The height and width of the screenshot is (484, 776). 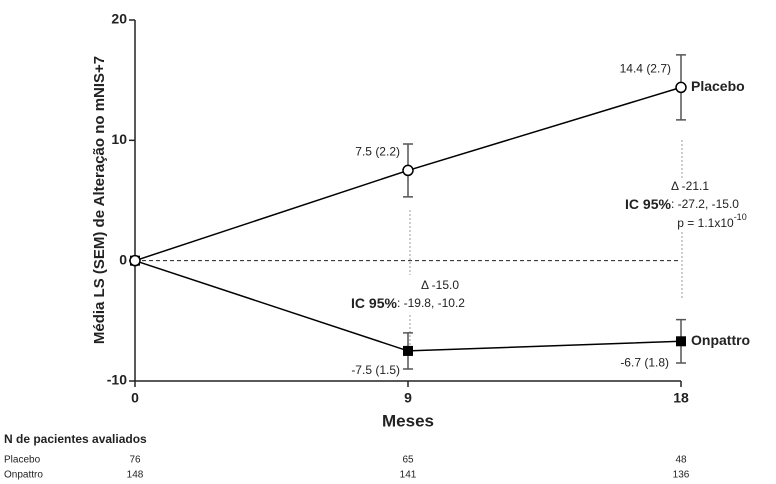 What do you see at coordinates (375, 370) in the screenshot?
I see `data-label: -7.5 (1.5)` at bounding box center [375, 370].